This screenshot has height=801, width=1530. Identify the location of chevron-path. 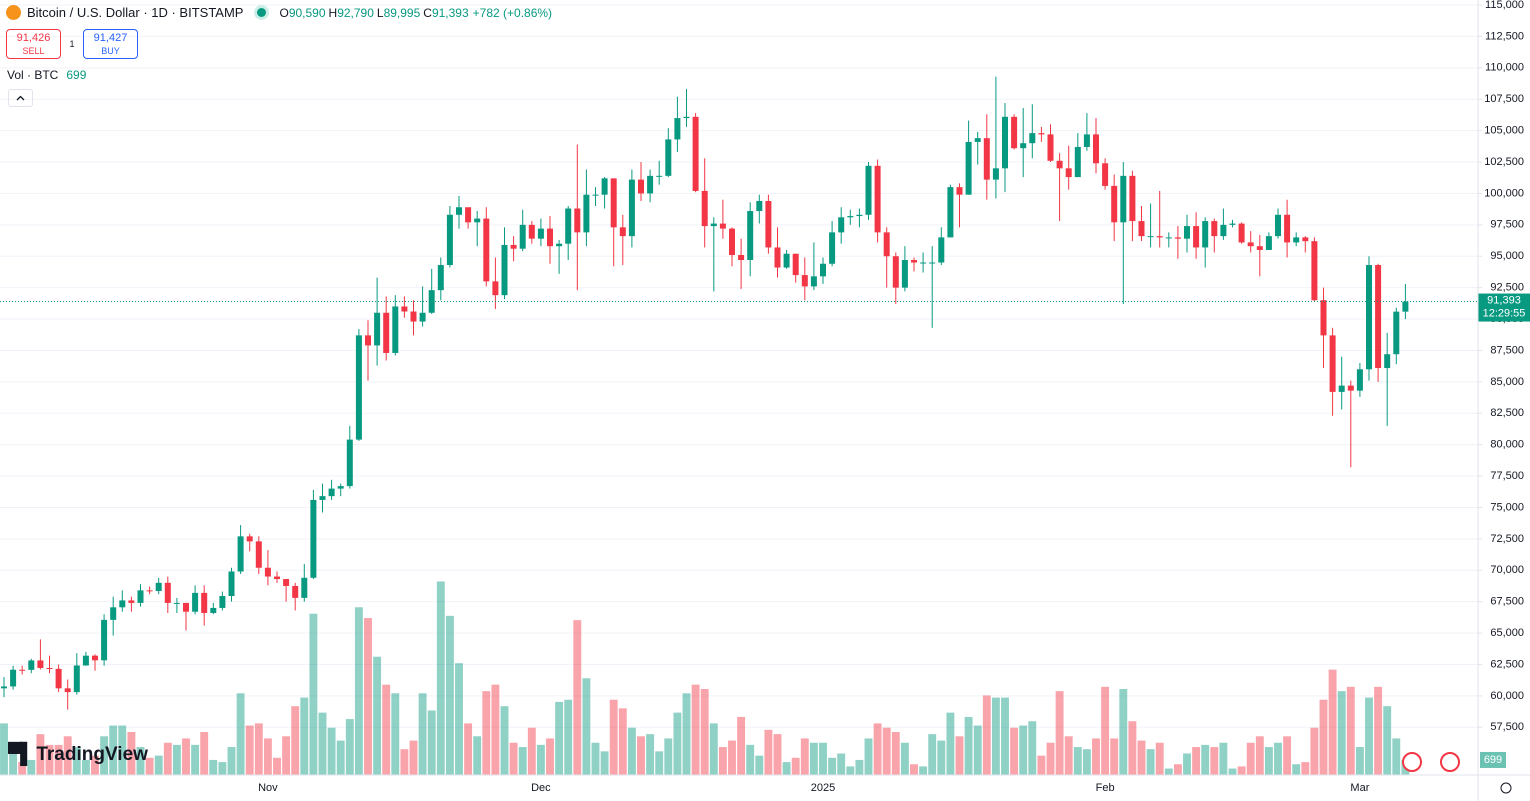
(20, 98).